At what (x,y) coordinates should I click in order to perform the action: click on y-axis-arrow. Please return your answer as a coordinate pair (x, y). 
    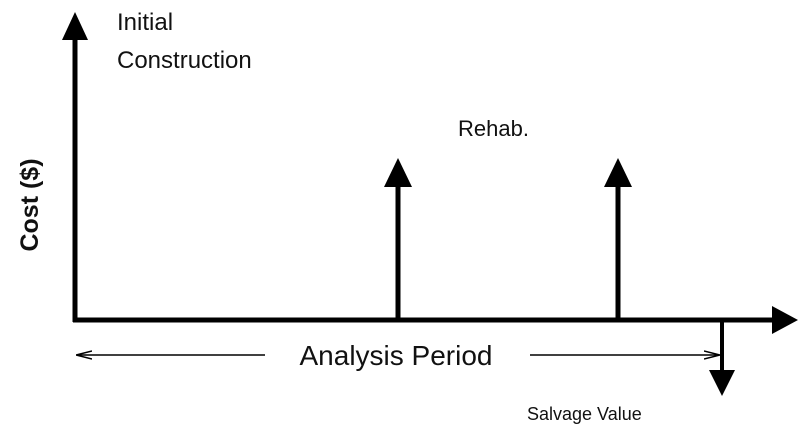
    Looking at the image, I should click on (75, 26).